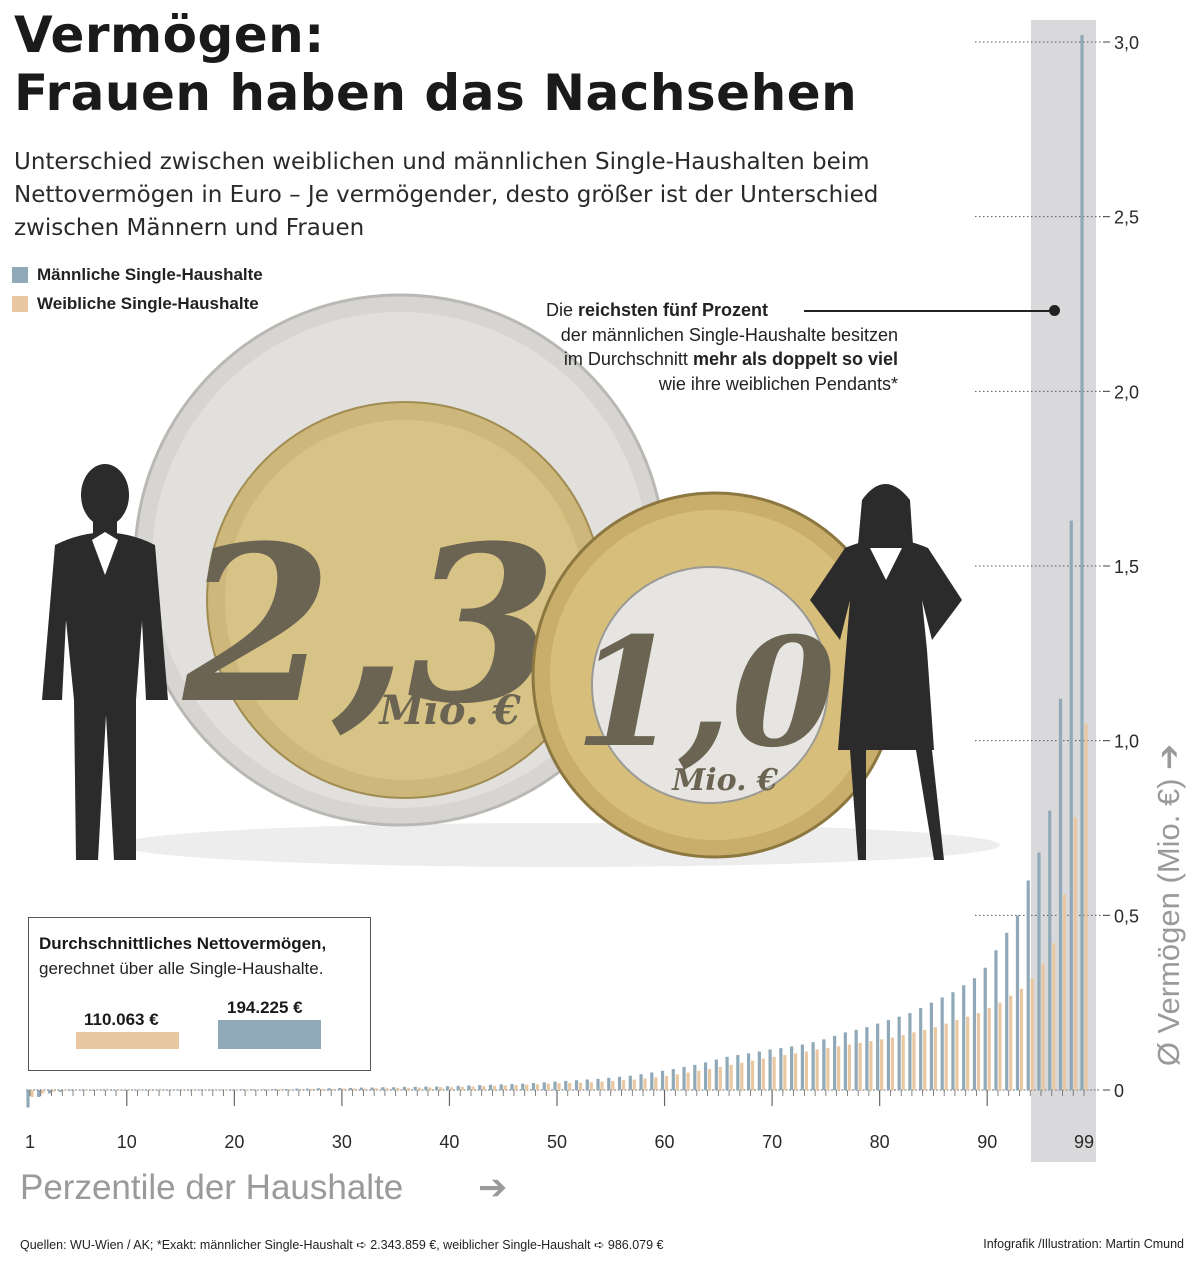 This screenshot has height=1261, width=1200. Describe the element at coordinates (1126, 742) in the screenshot. I see `y-tick-label: 1,0` at that location.